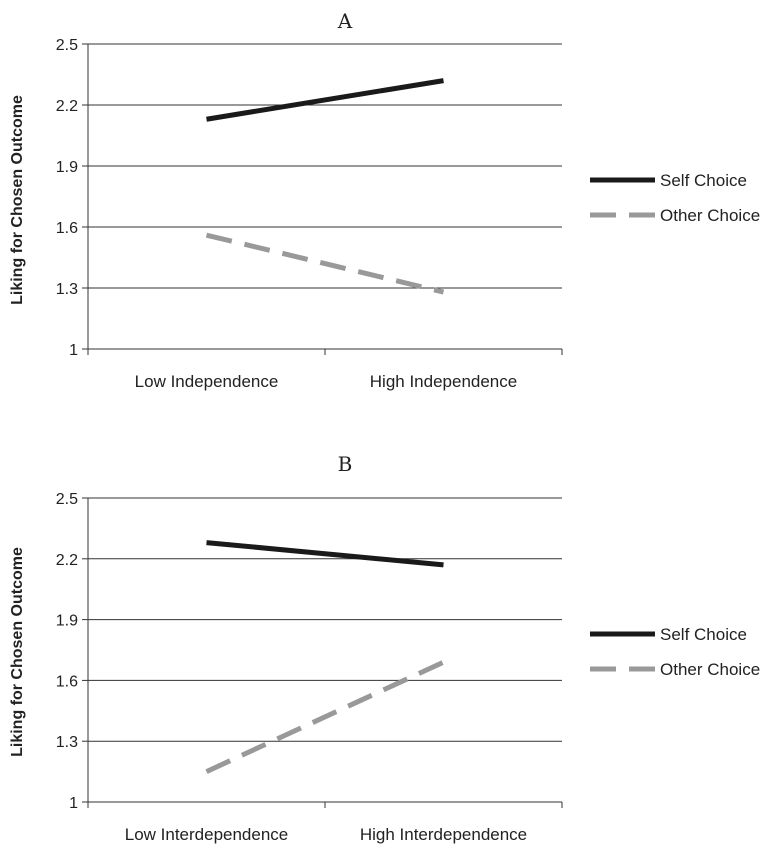 The width and height of the screenshot is (784, 850). I want to click on panel-b-y-tick-label: 1.9, so click(67, 621).